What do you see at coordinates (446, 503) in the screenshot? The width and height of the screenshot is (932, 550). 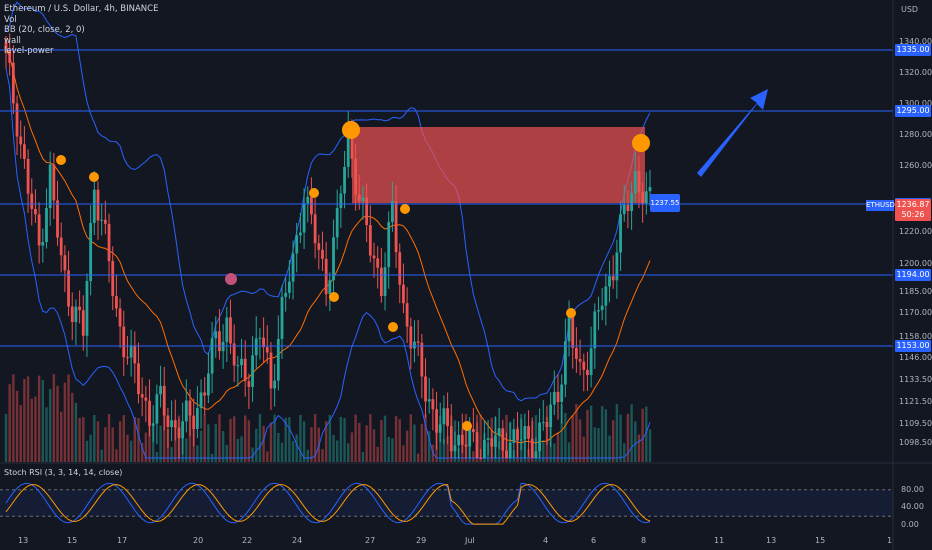 I see `stoch-band` at bounding box center [446, 503].